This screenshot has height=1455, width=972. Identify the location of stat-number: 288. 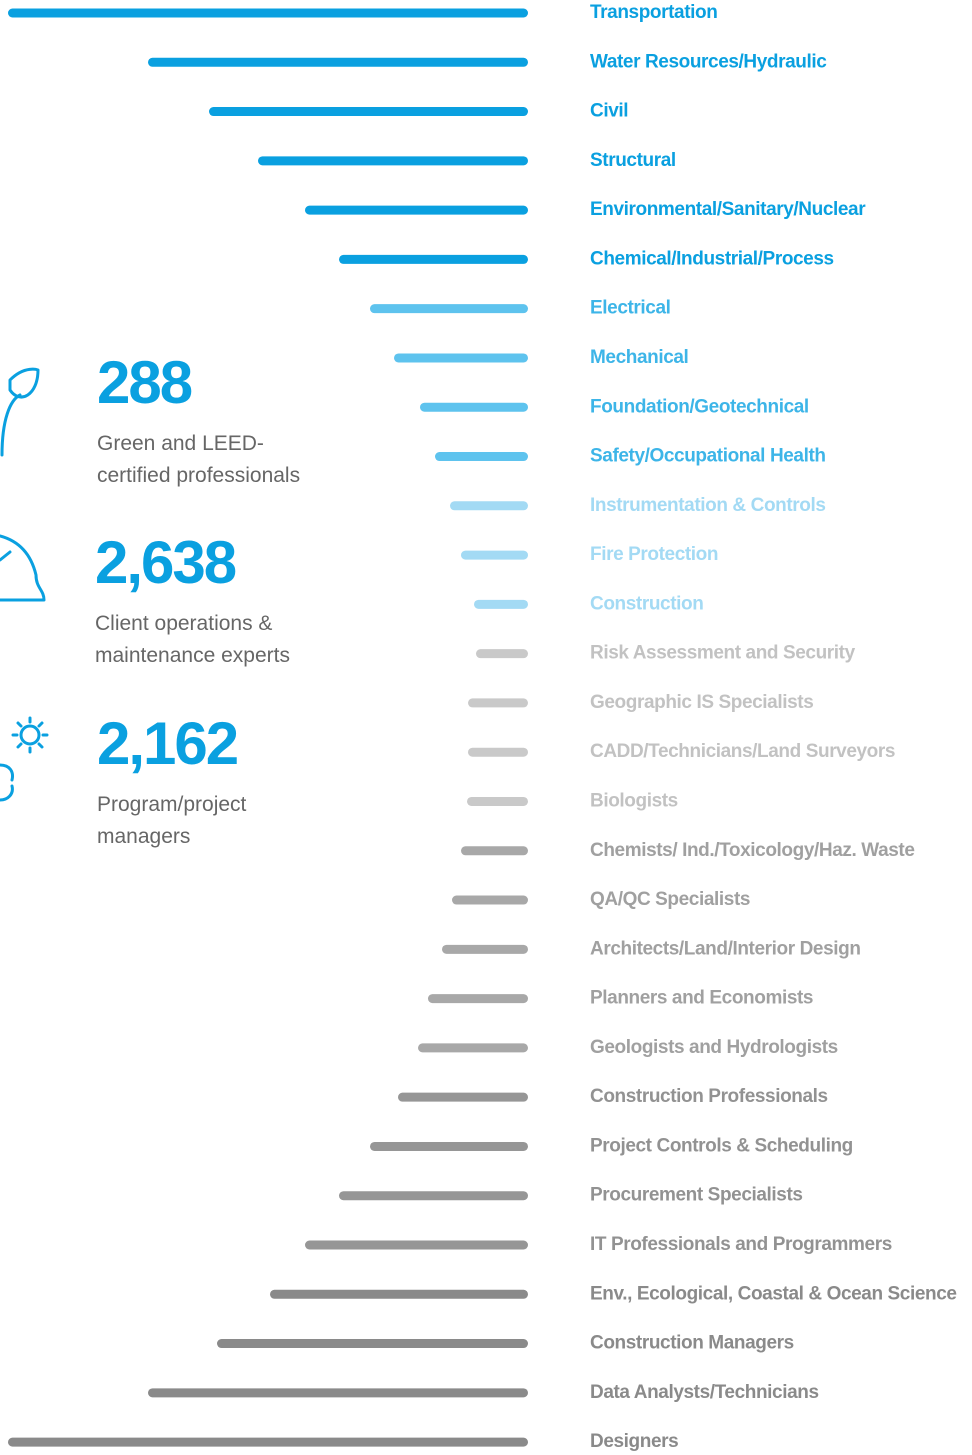
(144, 382).